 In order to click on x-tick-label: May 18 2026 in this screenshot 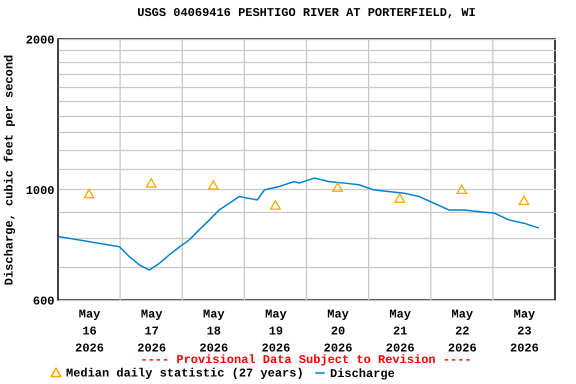, I will do `click(213, 332)`.